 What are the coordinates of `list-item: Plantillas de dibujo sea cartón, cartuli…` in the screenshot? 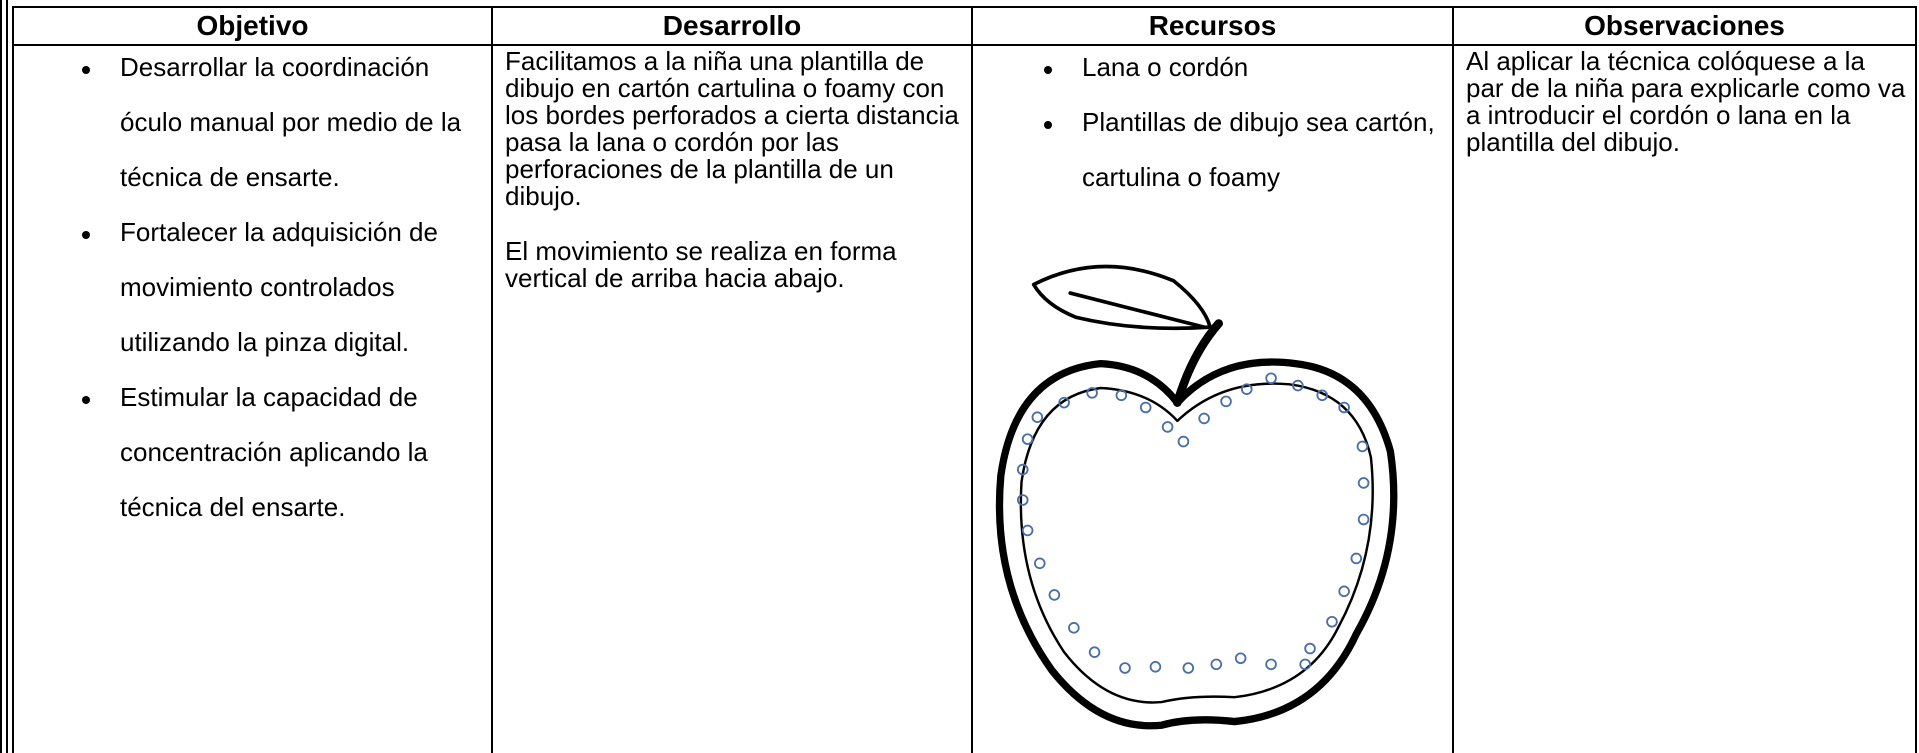 It's located at (1234, 150).